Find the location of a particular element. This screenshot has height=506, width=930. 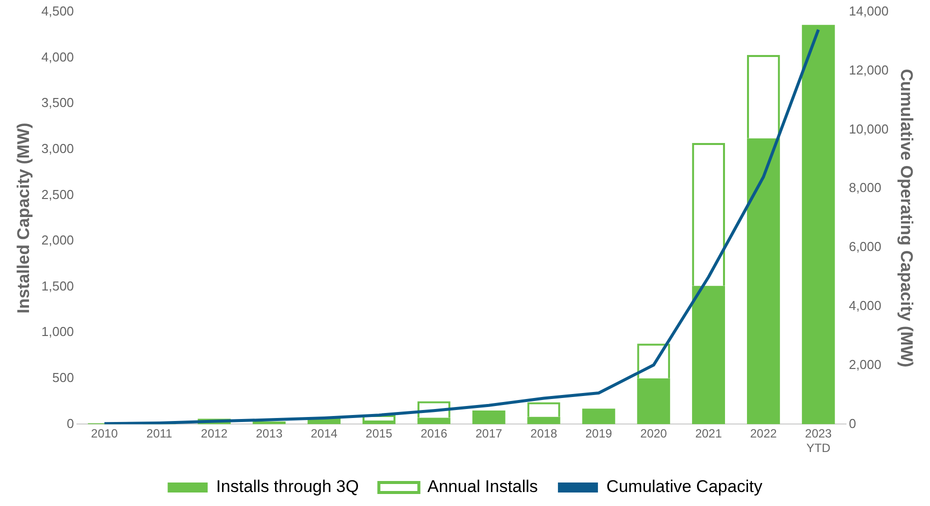

x-tick-label: 2021 is located at coordinates (708, 433).